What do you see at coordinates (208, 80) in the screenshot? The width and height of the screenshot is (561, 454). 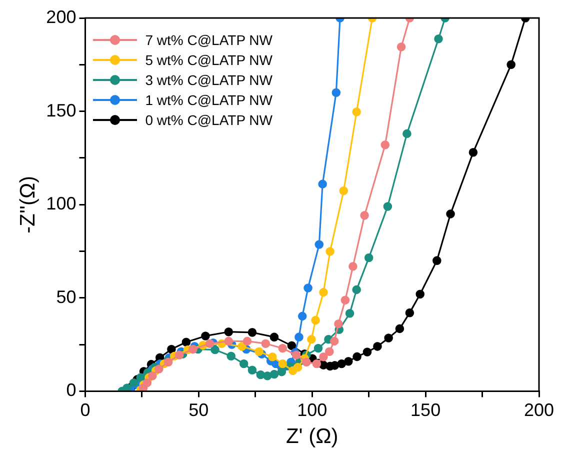 I see `legend-label: 3 wt% C@LATP NW` at bounding box center [208, 80].